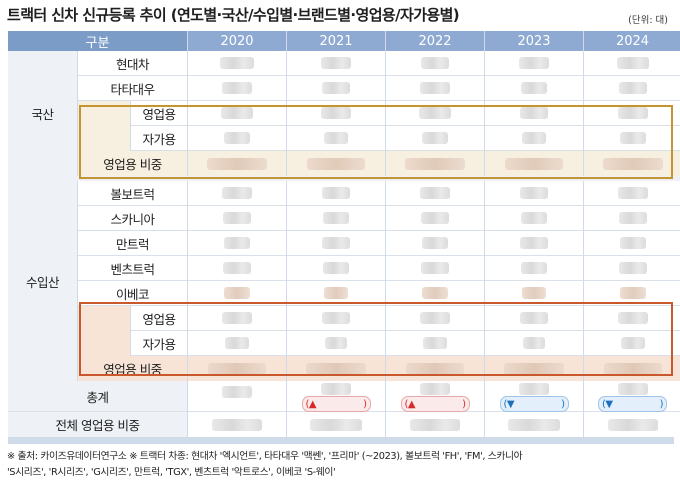 The width and height of the screenshot is (680, 491). What do you see at coordinates (534, 41) in the screenshot?
I see `header-year-2023: 2023` at bounding box center [534, 41].